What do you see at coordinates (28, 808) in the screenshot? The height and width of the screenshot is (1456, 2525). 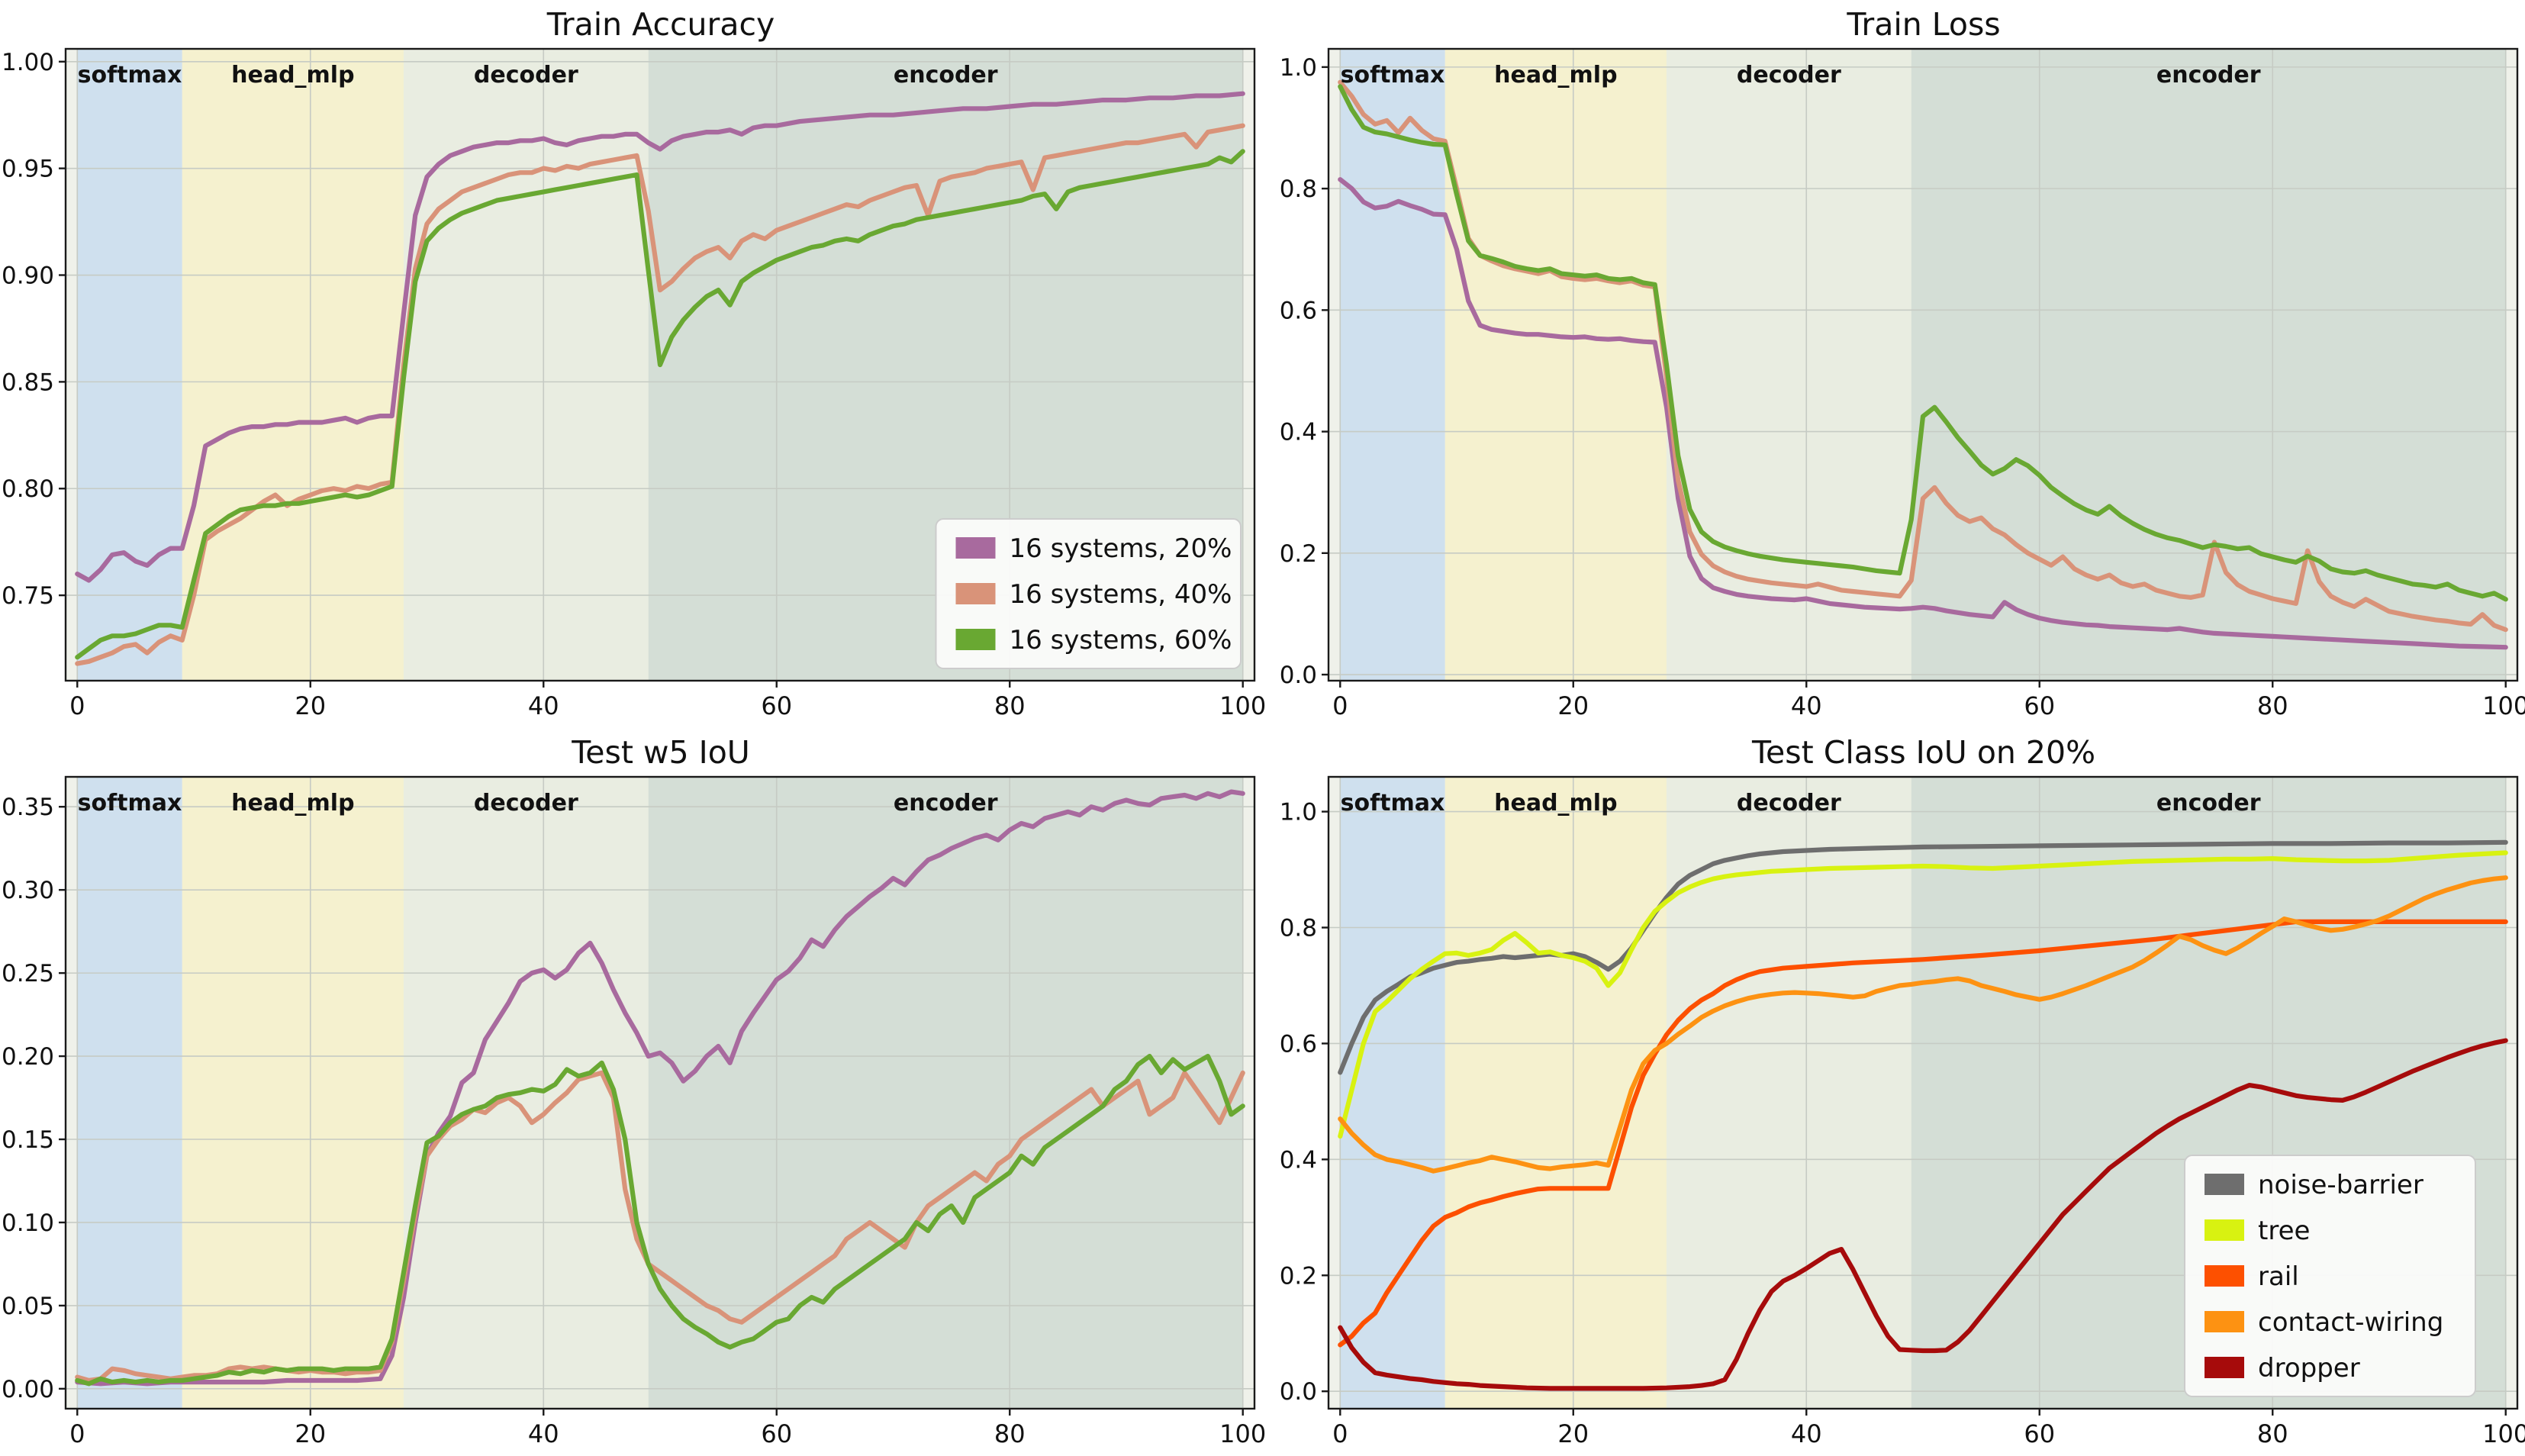 I see `y-tick-label: 0.35` at bounding box center [28, 808].